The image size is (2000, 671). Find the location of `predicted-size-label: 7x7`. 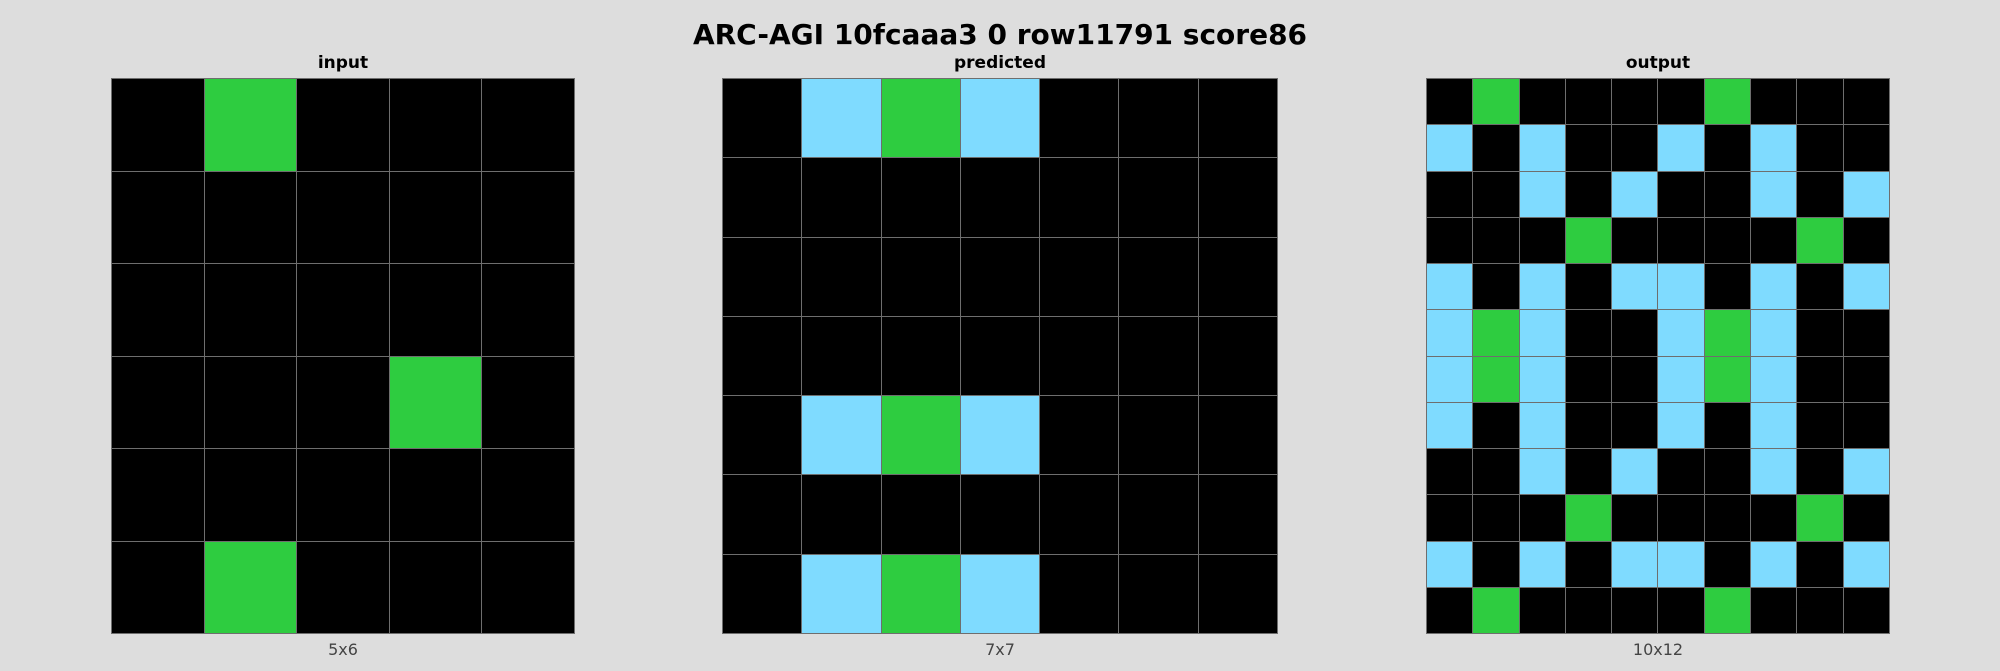

predicted-size-label: 7x7 is located at coordinates (1000, 649).